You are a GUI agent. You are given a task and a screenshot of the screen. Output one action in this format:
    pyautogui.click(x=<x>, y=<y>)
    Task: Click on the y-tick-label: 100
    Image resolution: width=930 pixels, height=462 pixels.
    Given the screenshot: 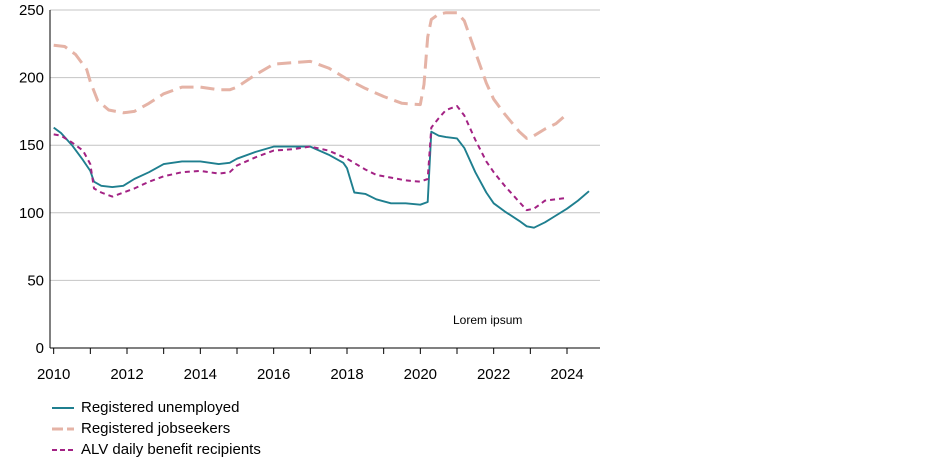 What is the action you would take?
    pyautogui.click(x=31, y=213)
    